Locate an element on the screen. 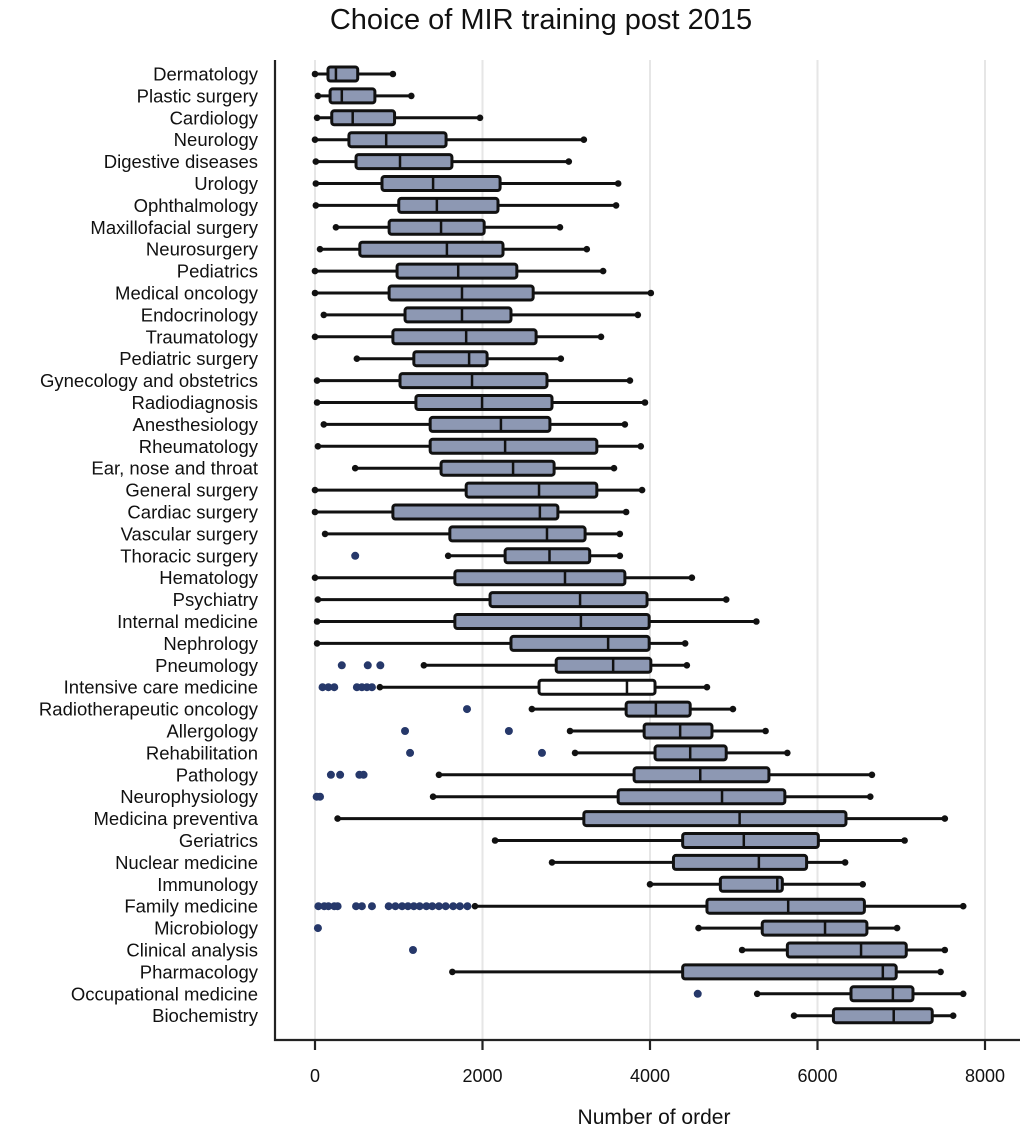 The height and width of the screenshot is (1131, 1024). category-label: Cardiology is located at coordinates (214, 117).